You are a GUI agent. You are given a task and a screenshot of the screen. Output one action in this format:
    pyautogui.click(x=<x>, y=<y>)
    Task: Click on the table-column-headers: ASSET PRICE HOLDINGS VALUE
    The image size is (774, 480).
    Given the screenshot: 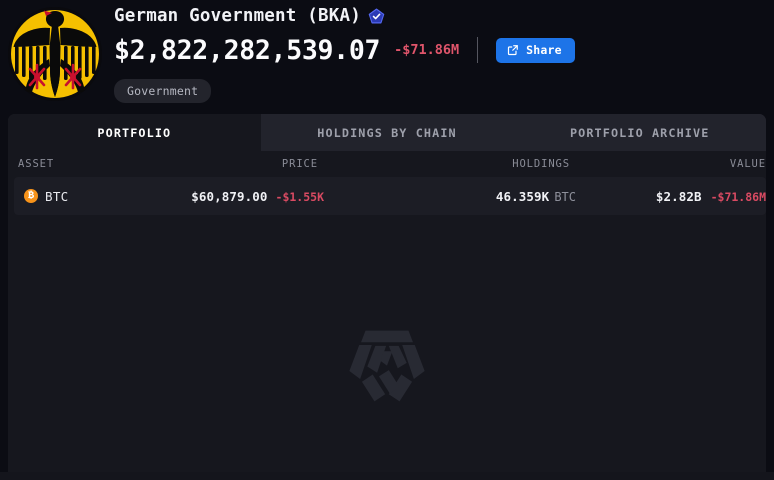 What is the action you would take?
    pyautogui.click(x=387, y=164)
    